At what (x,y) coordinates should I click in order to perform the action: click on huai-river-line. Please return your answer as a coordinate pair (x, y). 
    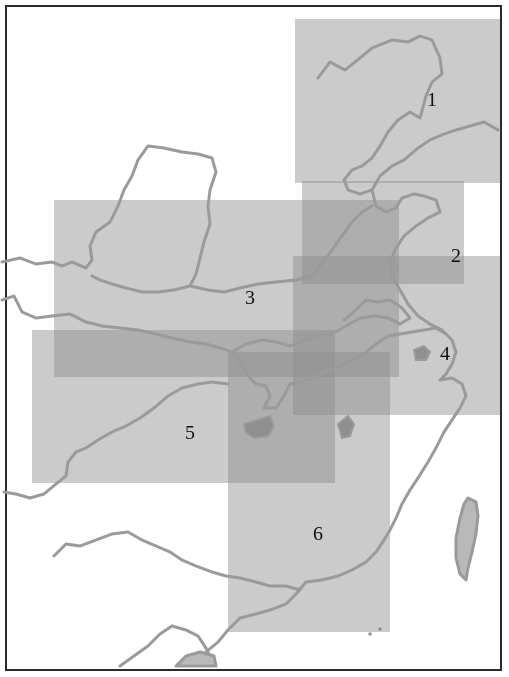
    Looking at the image, I should click on (321, 326).